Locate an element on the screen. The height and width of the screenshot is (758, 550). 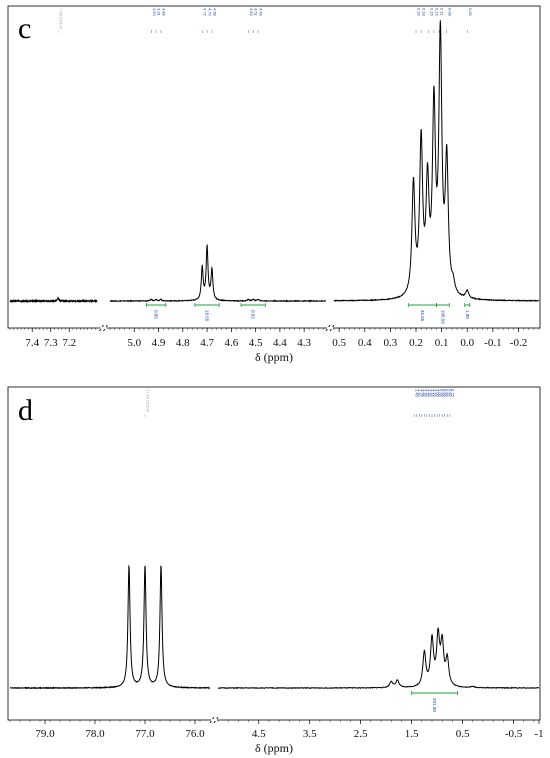
x-tick-label: 7.3 is located at coordinates (51, 343).